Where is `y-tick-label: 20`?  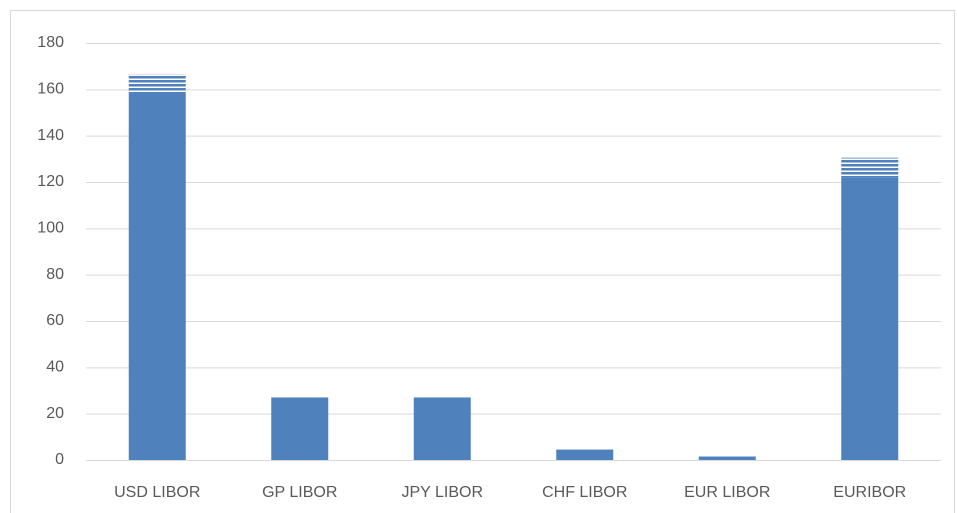
y-tick-label: 20 is located at coordinates (55, 413).